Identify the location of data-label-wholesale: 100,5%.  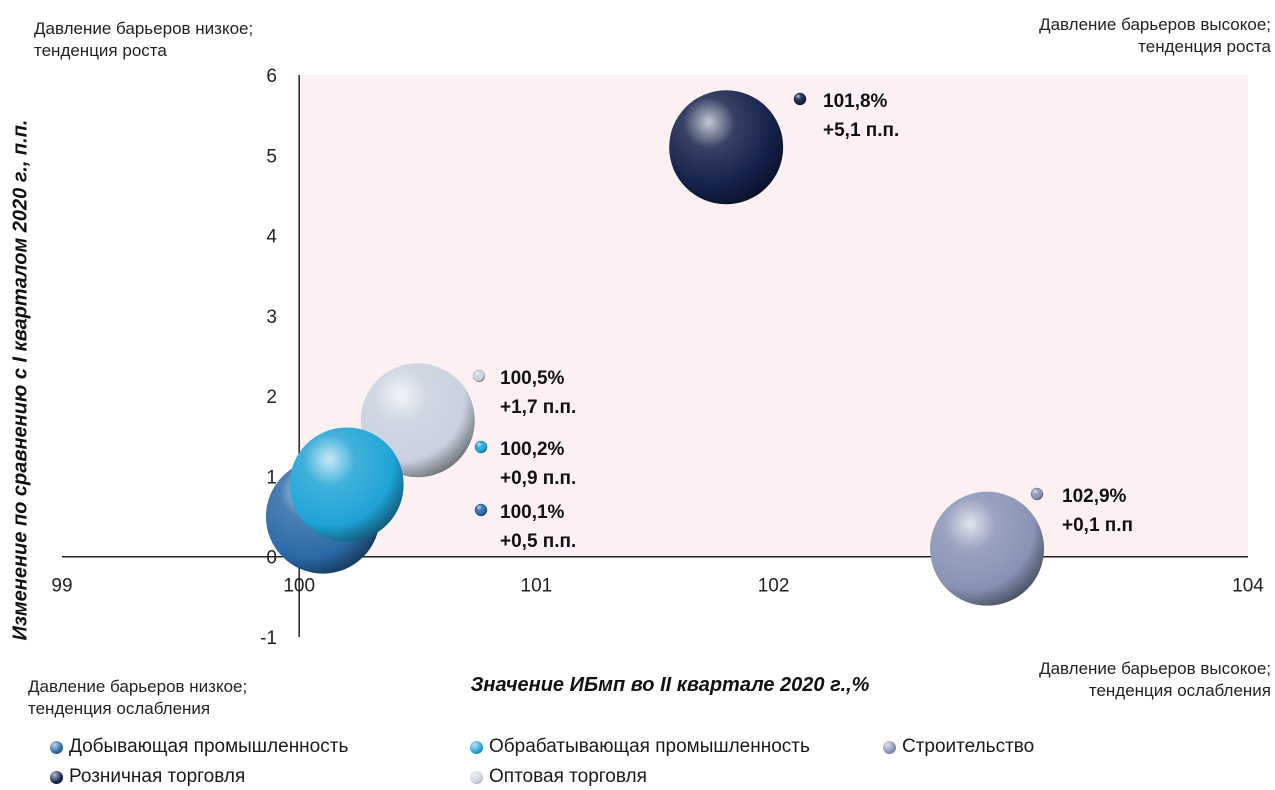
(532, 378).